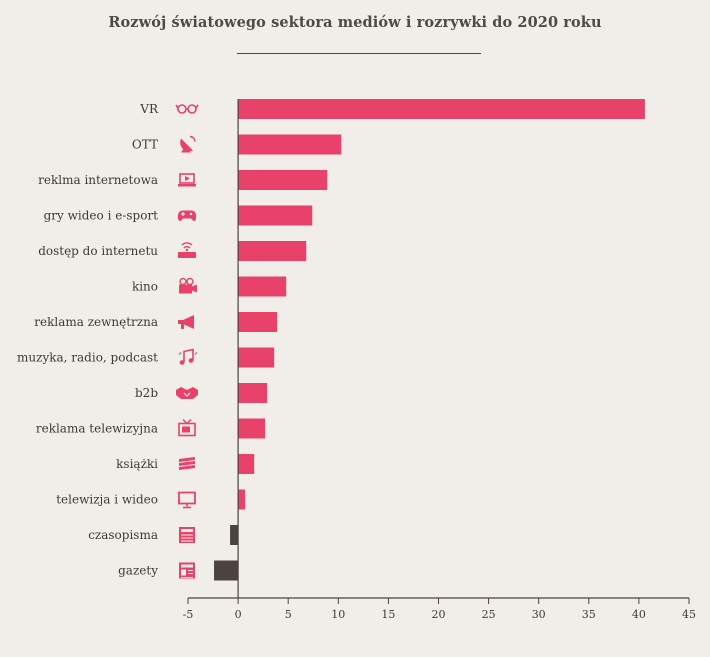 The width and height of the screenshot is (710, 657). What do you see at coordinates (359, 53) in the screenshot?
I see `title-underline` at bounding box center [359, 53].